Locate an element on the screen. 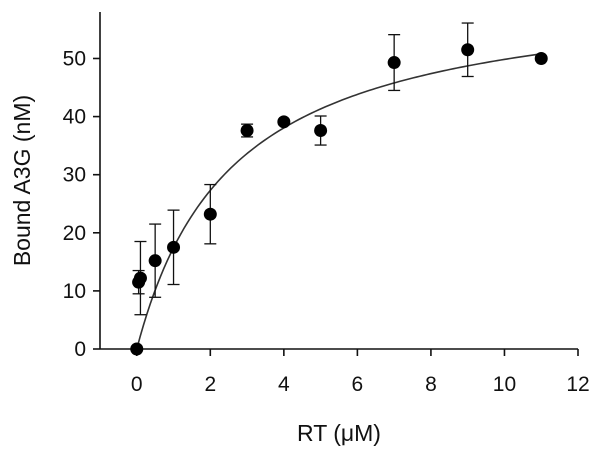 This screenshot has width=604, height=456. y-tick-label: 10 is located at coordinates (74, 291).